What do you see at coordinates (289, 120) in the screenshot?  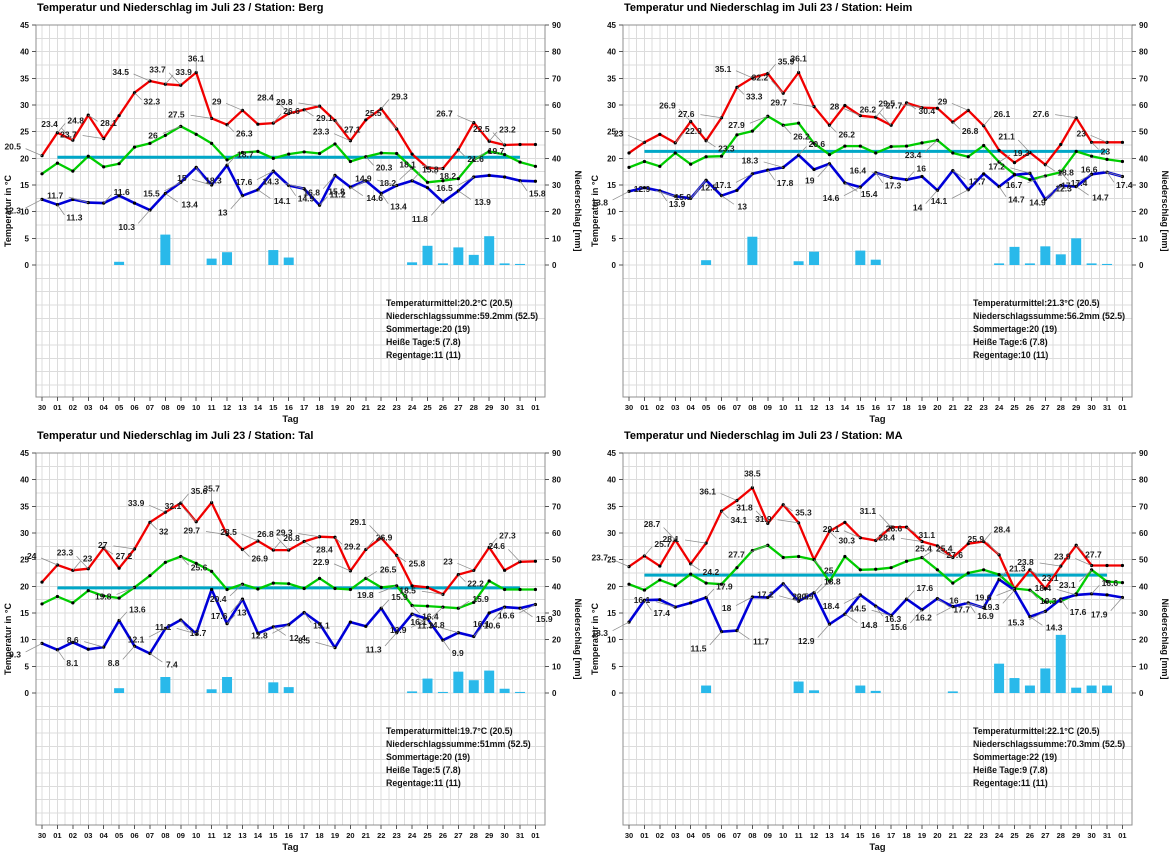 I see `tmax-points` at bounding box center [289, 120].